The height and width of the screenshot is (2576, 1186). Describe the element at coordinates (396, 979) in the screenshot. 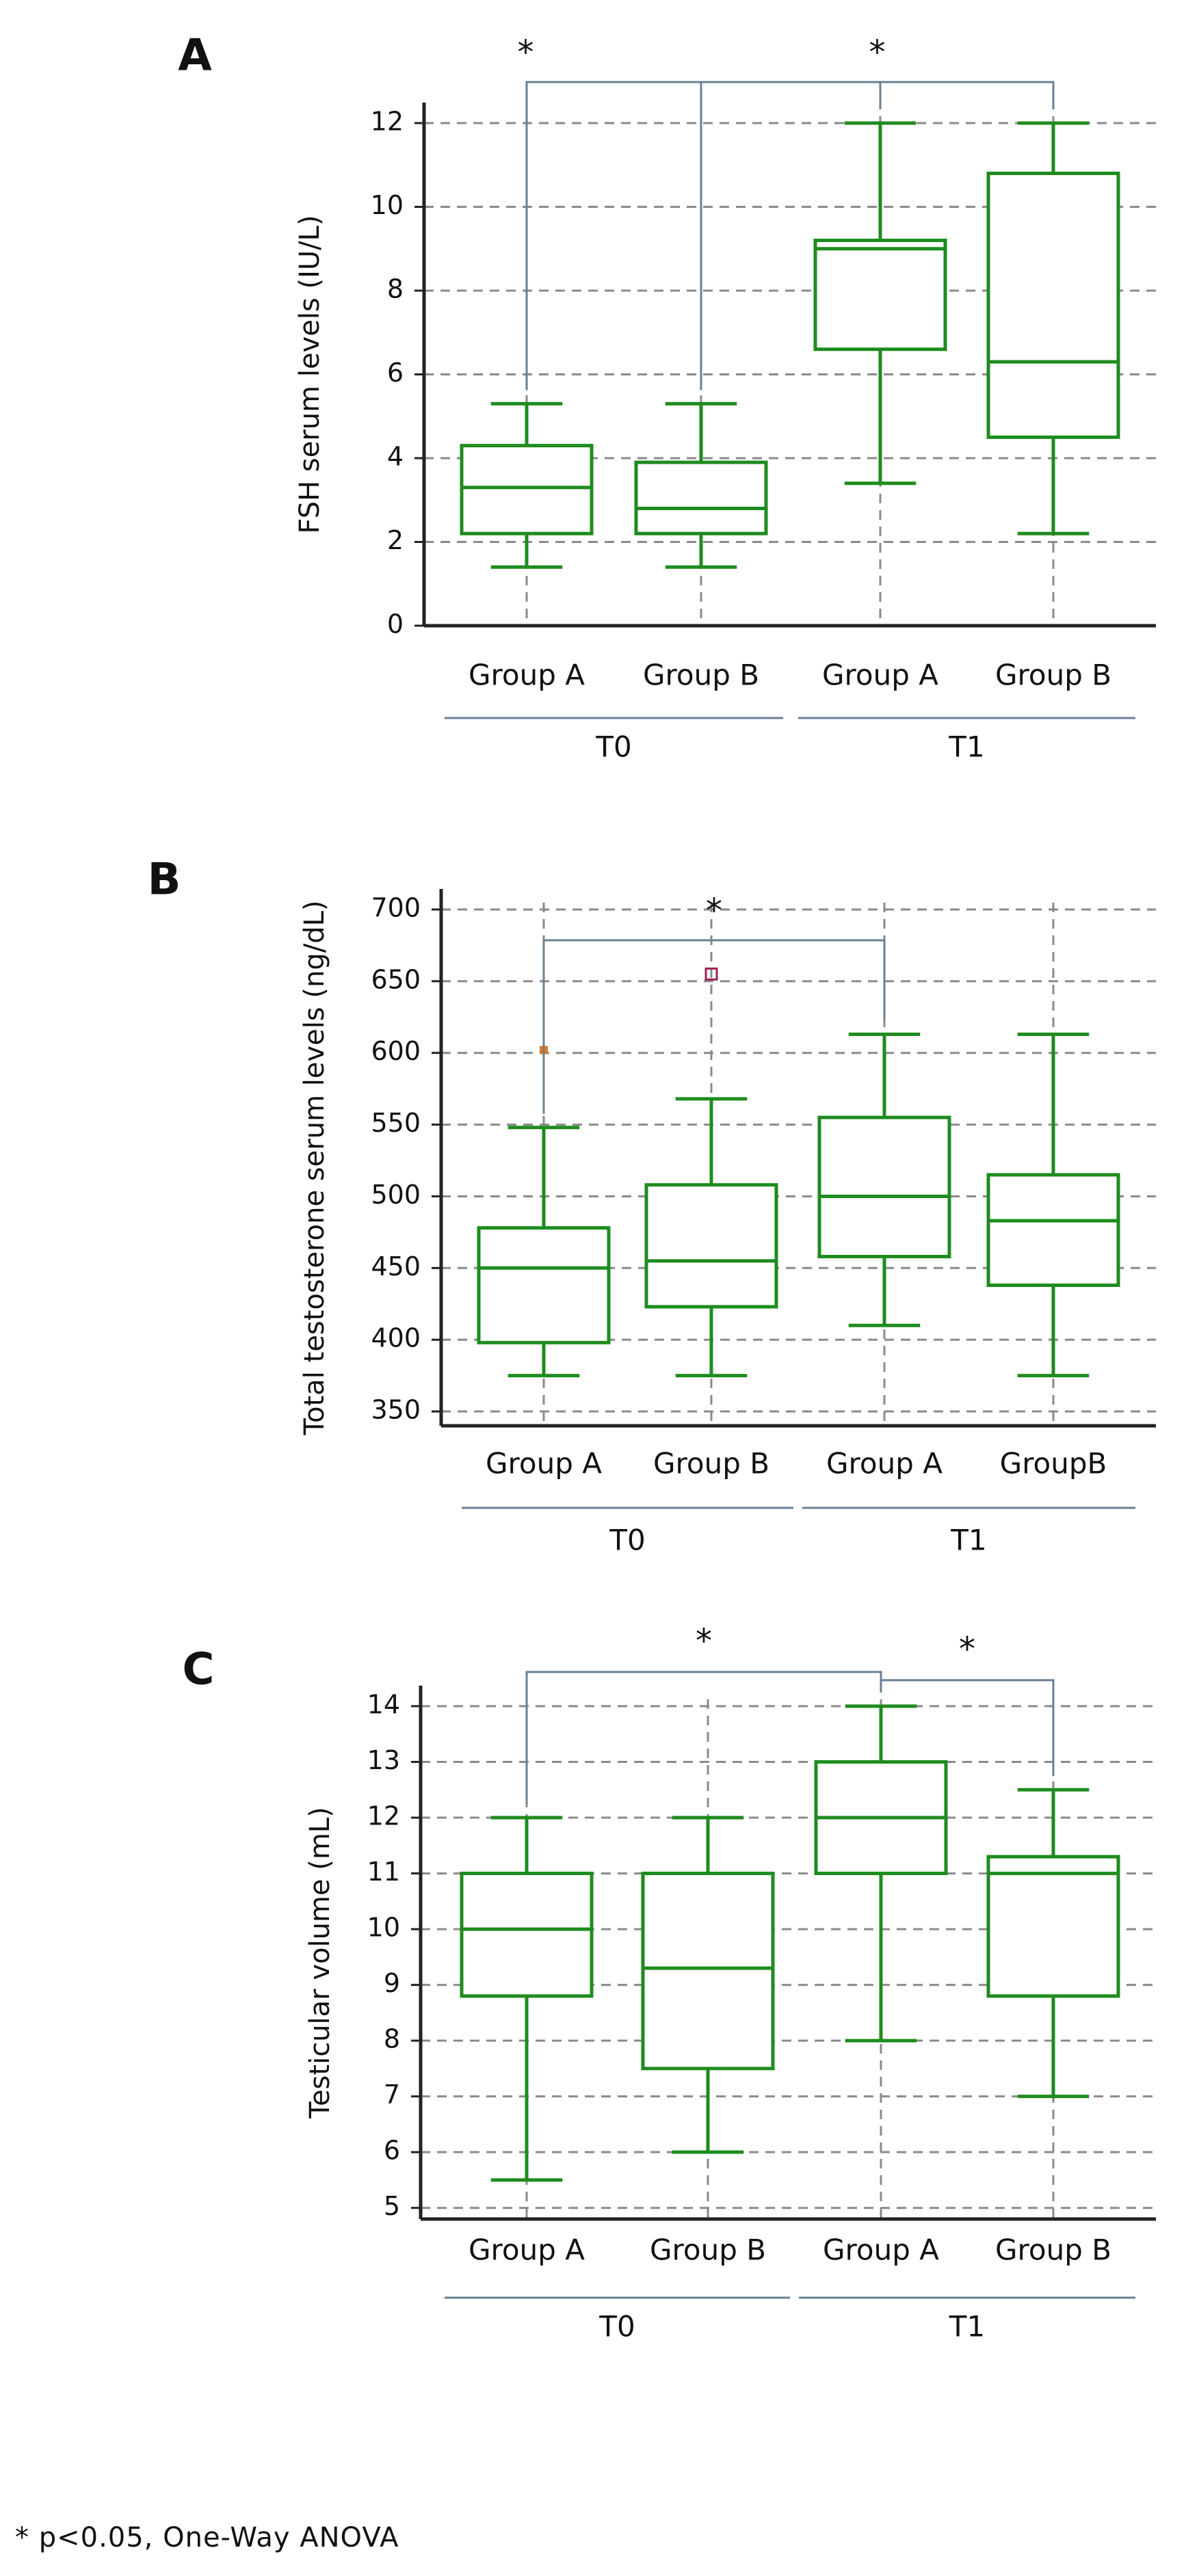

I see `y-tick-label: 650` at that location.